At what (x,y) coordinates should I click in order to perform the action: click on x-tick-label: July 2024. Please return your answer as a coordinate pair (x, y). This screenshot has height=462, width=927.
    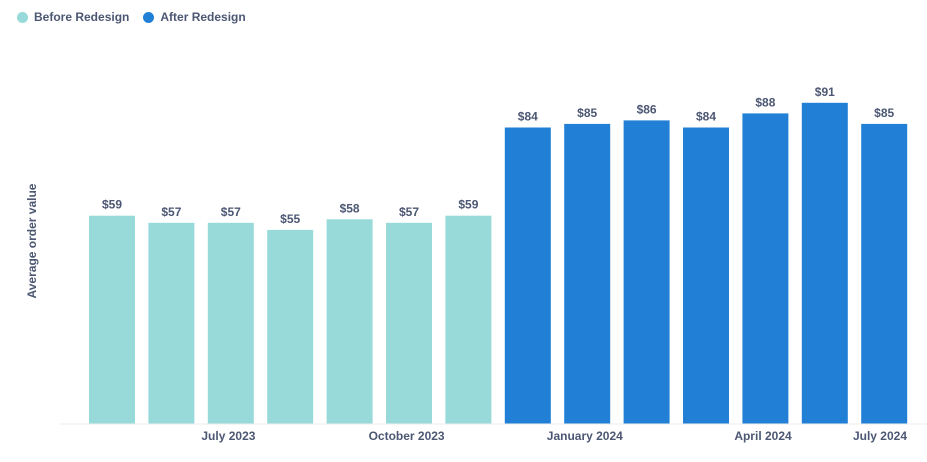
    Looking at the image, I should click on (880, 436).